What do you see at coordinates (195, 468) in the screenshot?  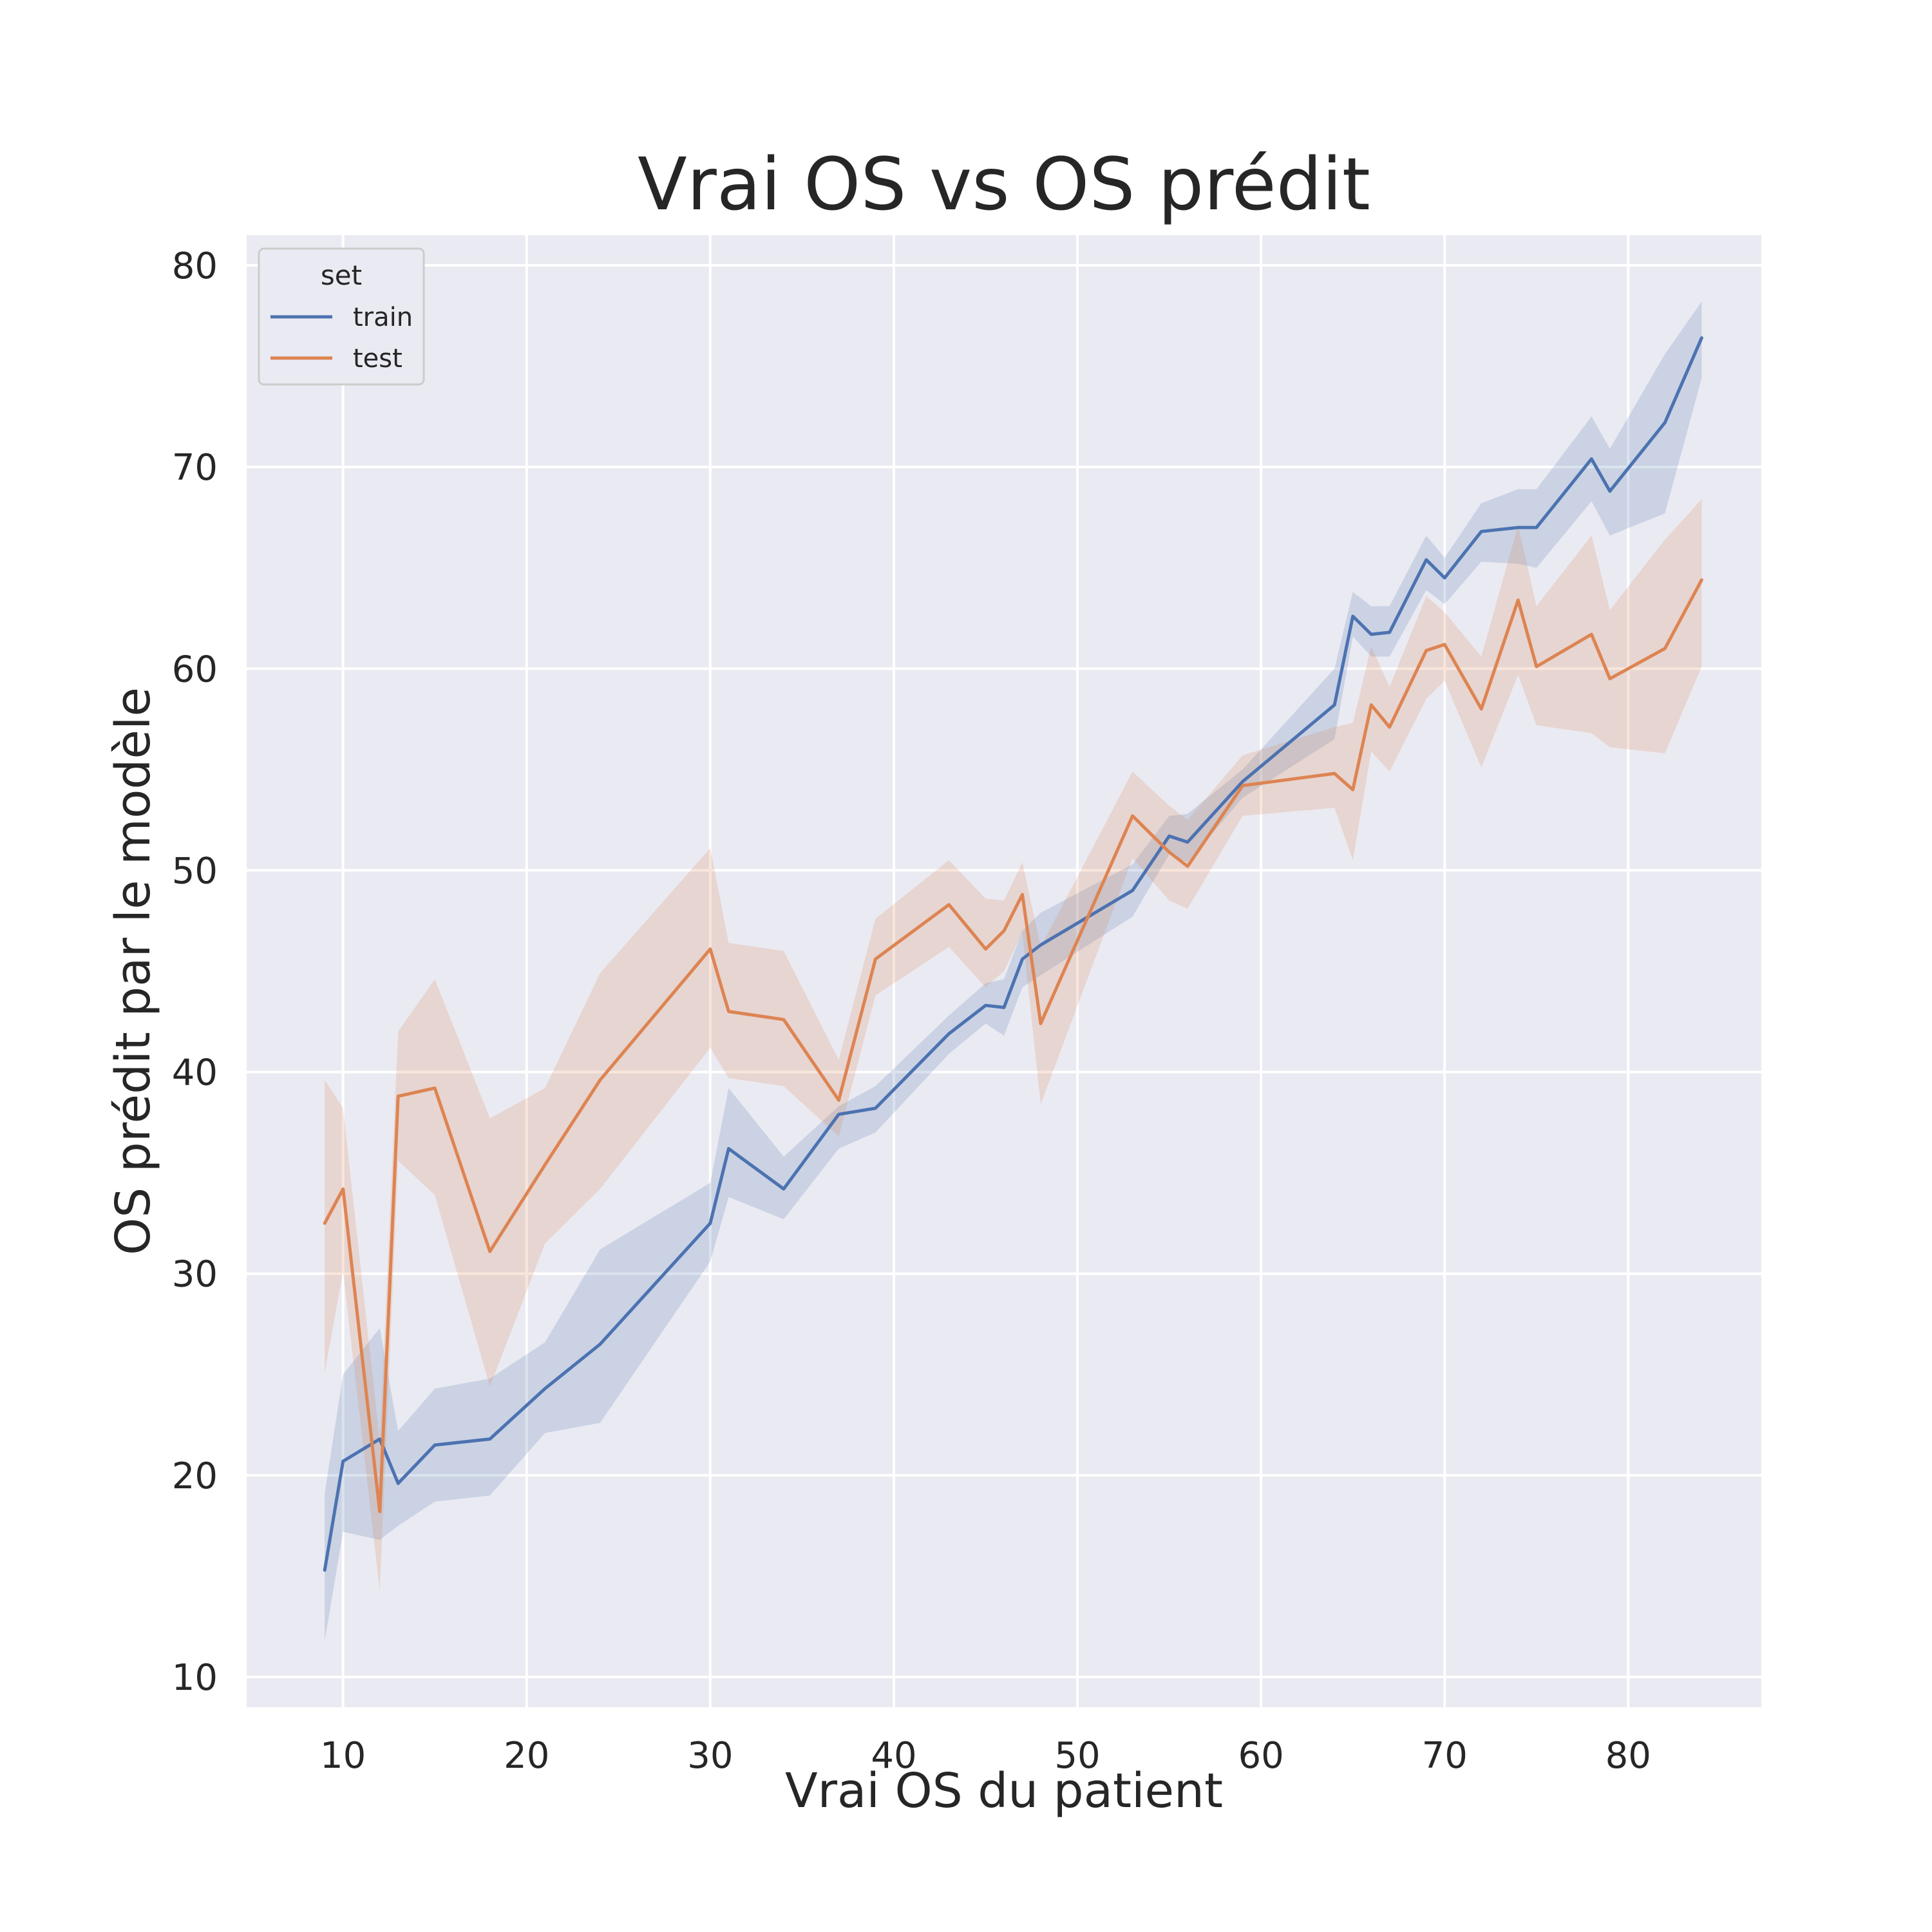 I see `y-tick-label: 70` at bounding box center [195, 468].